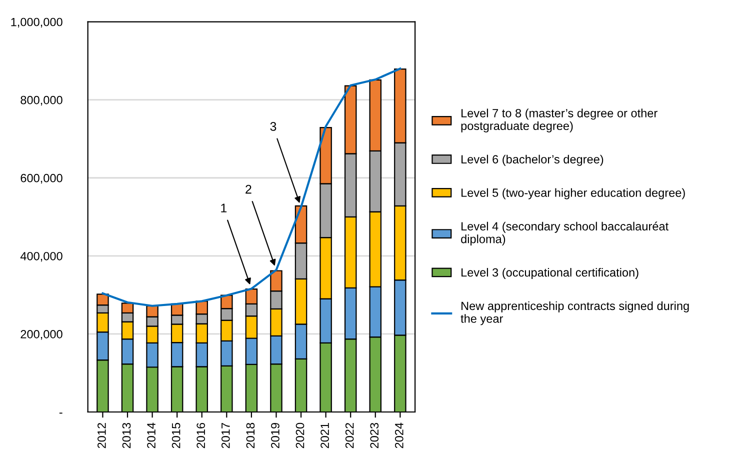  What do you see at coordinates (176, 435) in the screenshot?
I see `x-tick-label: 2015` at bounding box center [176, 435].